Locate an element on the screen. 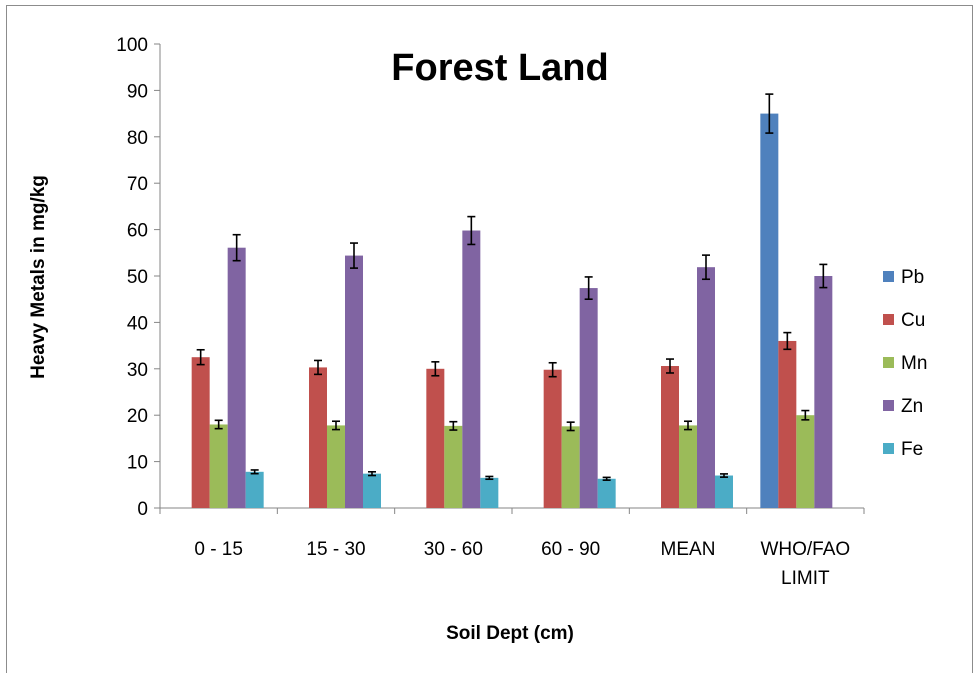  legend: Pb Cu Mn Zn Fe is located at coordinates (905, 363).